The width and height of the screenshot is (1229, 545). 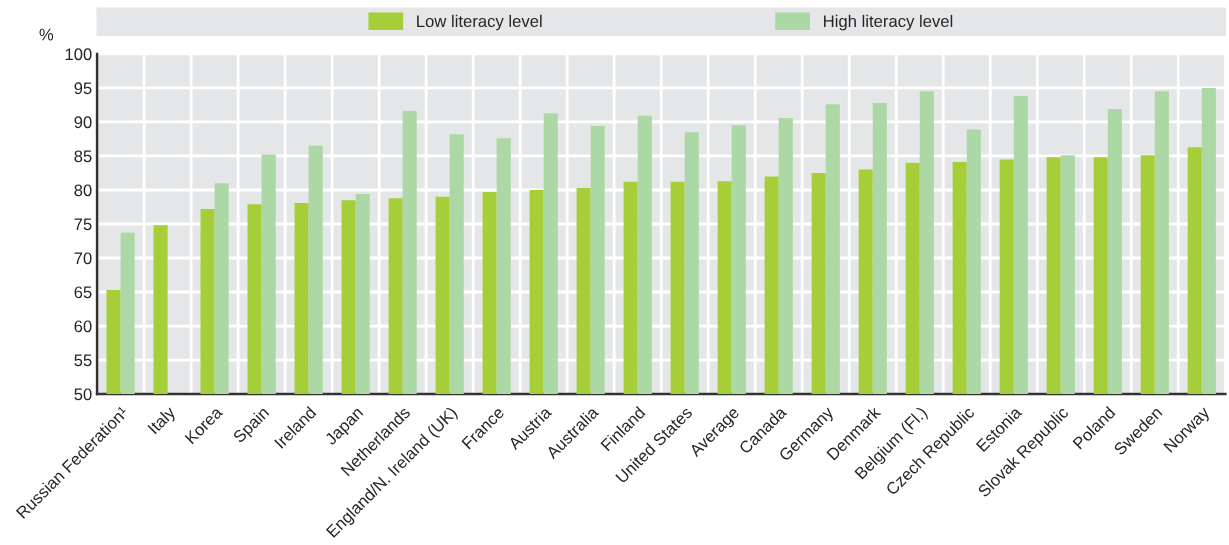 What do you see at coordinates (83, 224) in the screenshot?
I see `y-tick-label: 75` at bounding box center [83, 224].